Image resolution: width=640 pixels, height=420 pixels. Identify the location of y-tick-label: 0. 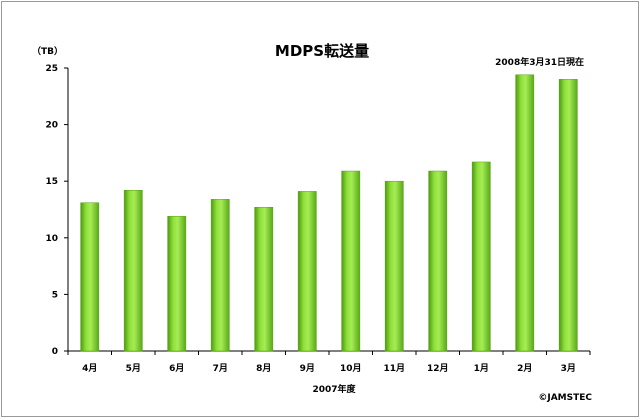
(55, 352).